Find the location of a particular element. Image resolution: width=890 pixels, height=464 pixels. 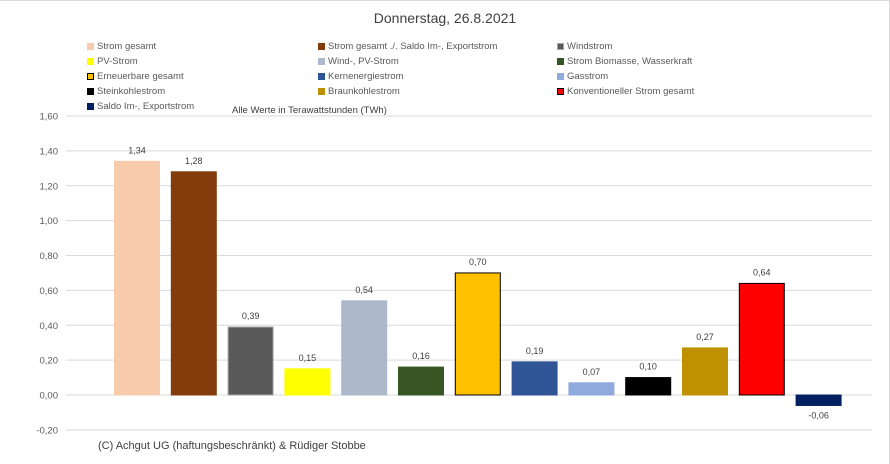

legend-item: Saldo Im-, Exportstrom is located at coordinates (140, 106).